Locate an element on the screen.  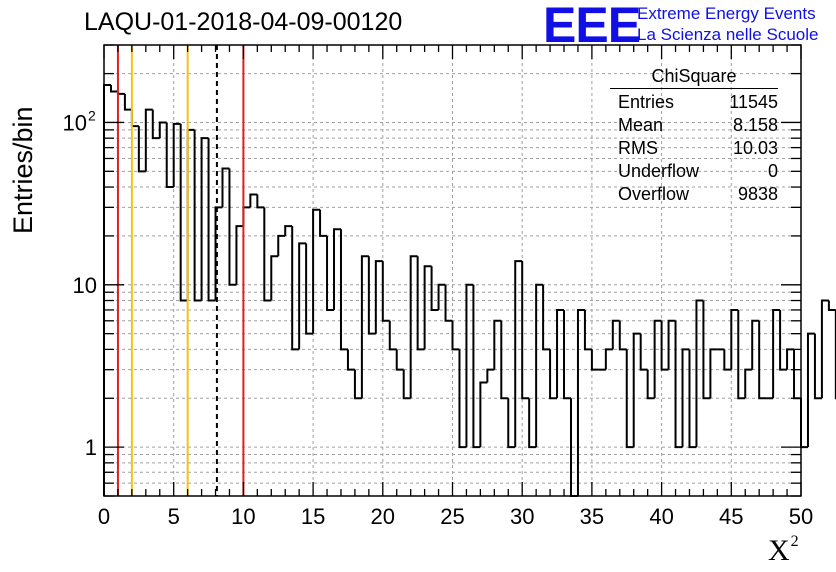
stats-label: Mean is located at coordinates (641, 125).